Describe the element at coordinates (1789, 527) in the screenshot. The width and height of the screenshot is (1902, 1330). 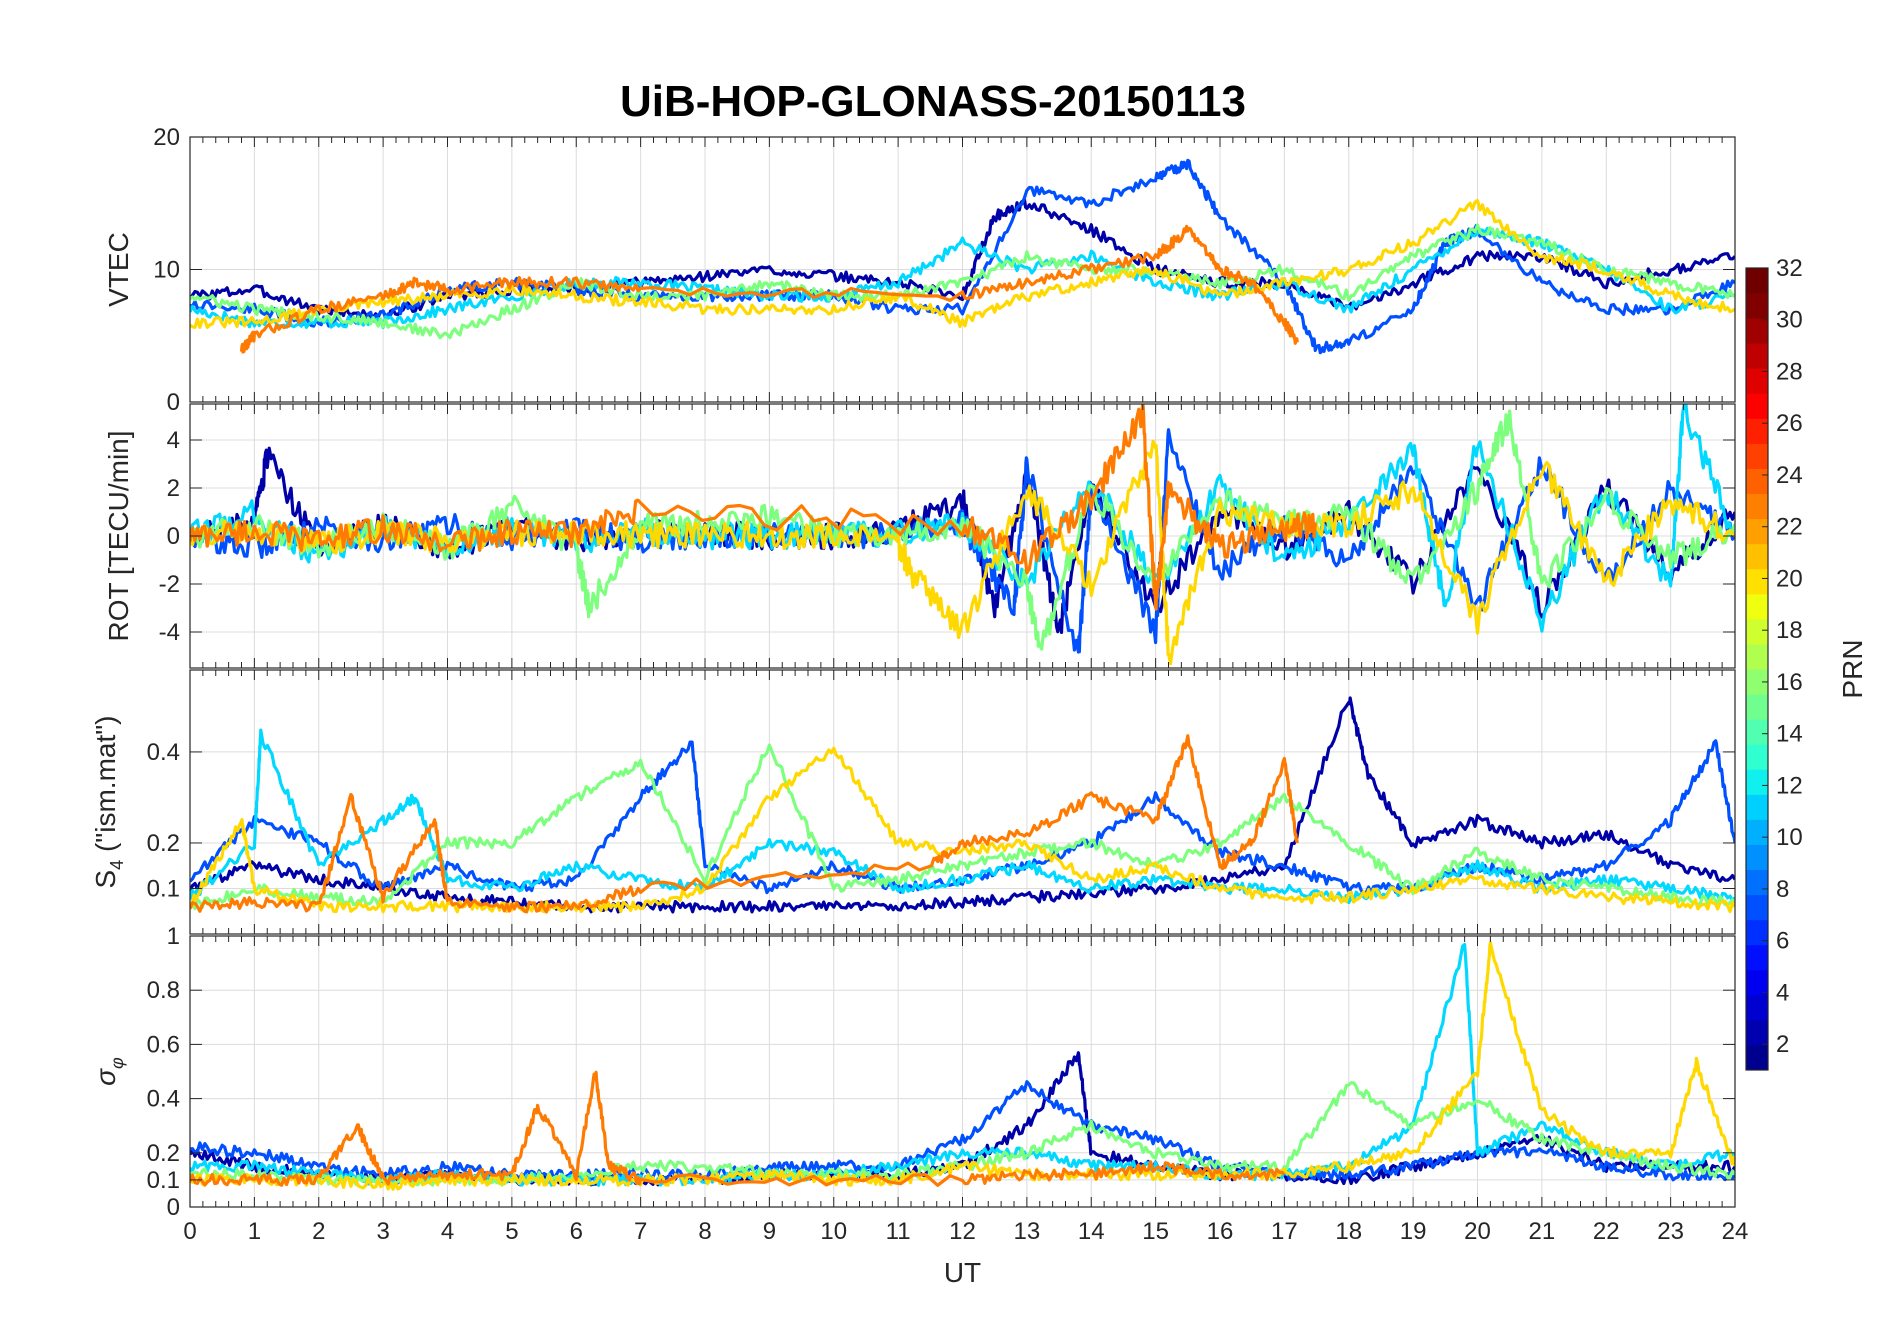
I see `colorbar-tick-label: 22` at that location.